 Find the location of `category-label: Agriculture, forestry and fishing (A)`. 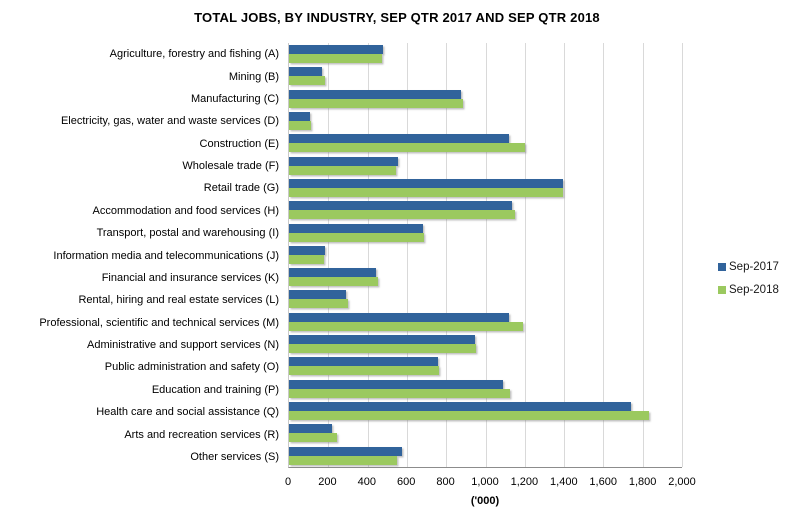

category-label: Agriculture, forestry and fishing (A) is located at coordinates (194, 54).